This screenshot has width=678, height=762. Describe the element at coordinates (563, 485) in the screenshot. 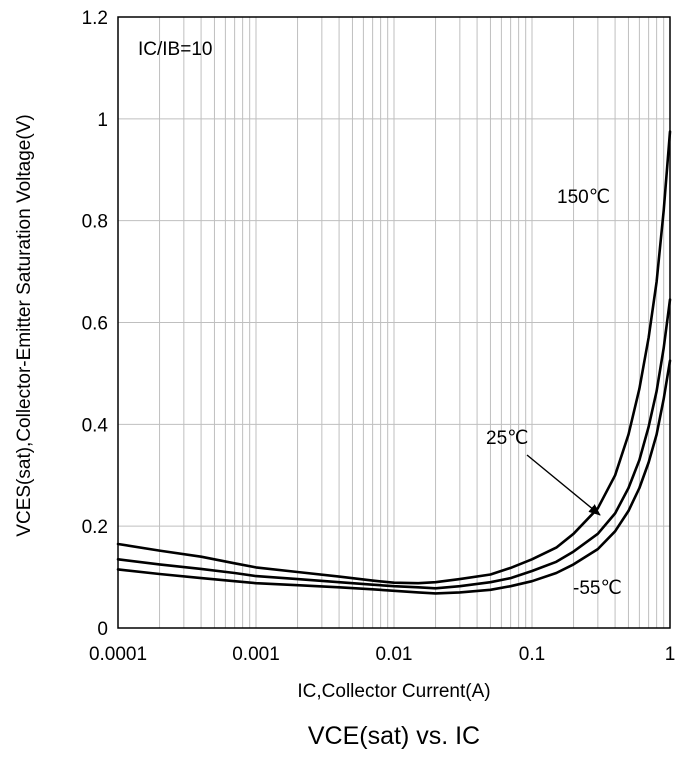

I see `annotation-arrow` at that location.